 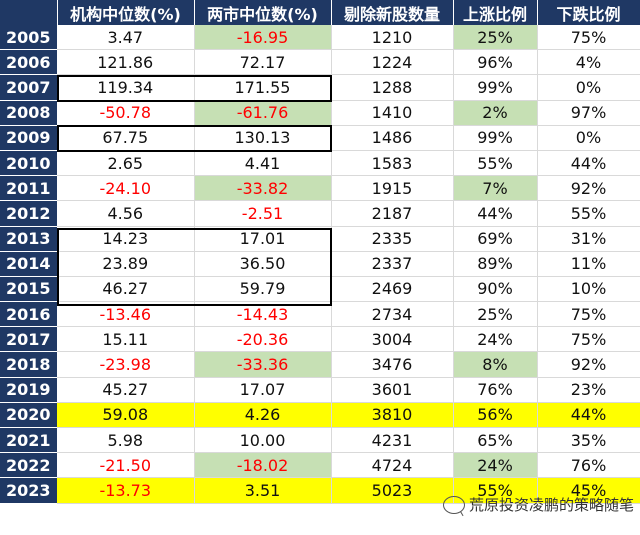 I want to click on year-cell: 2016, so click(x=28, y=314).